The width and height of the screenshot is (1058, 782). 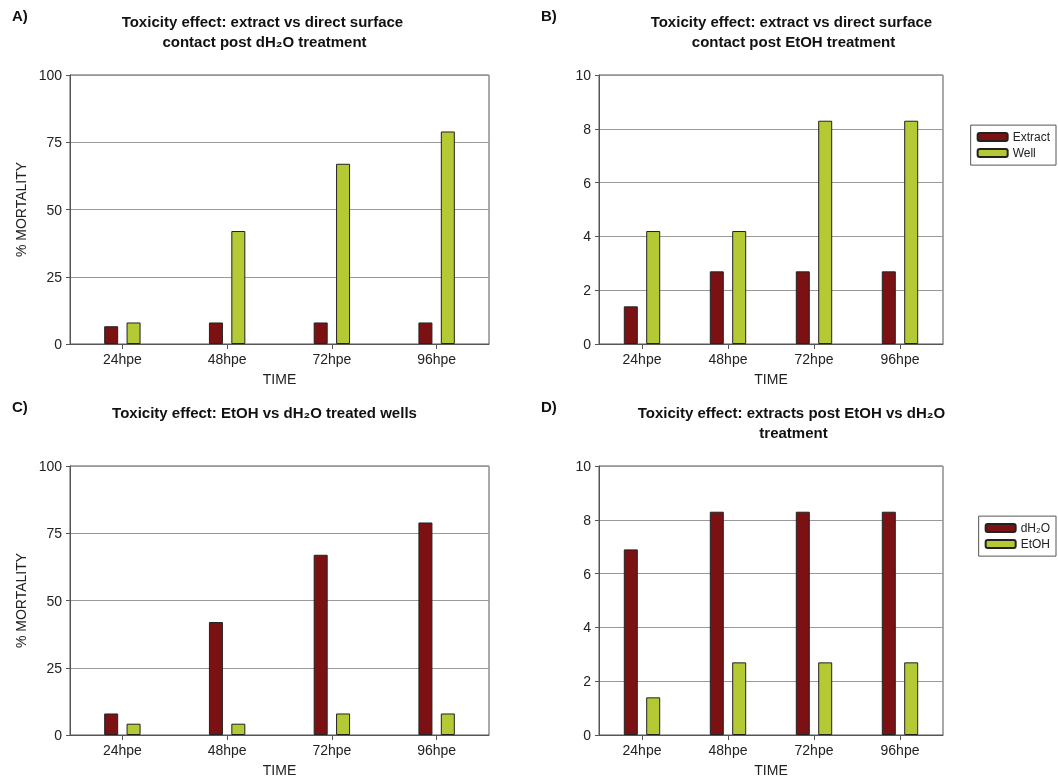 I want to click on text: A), so click(x=20, y=15).